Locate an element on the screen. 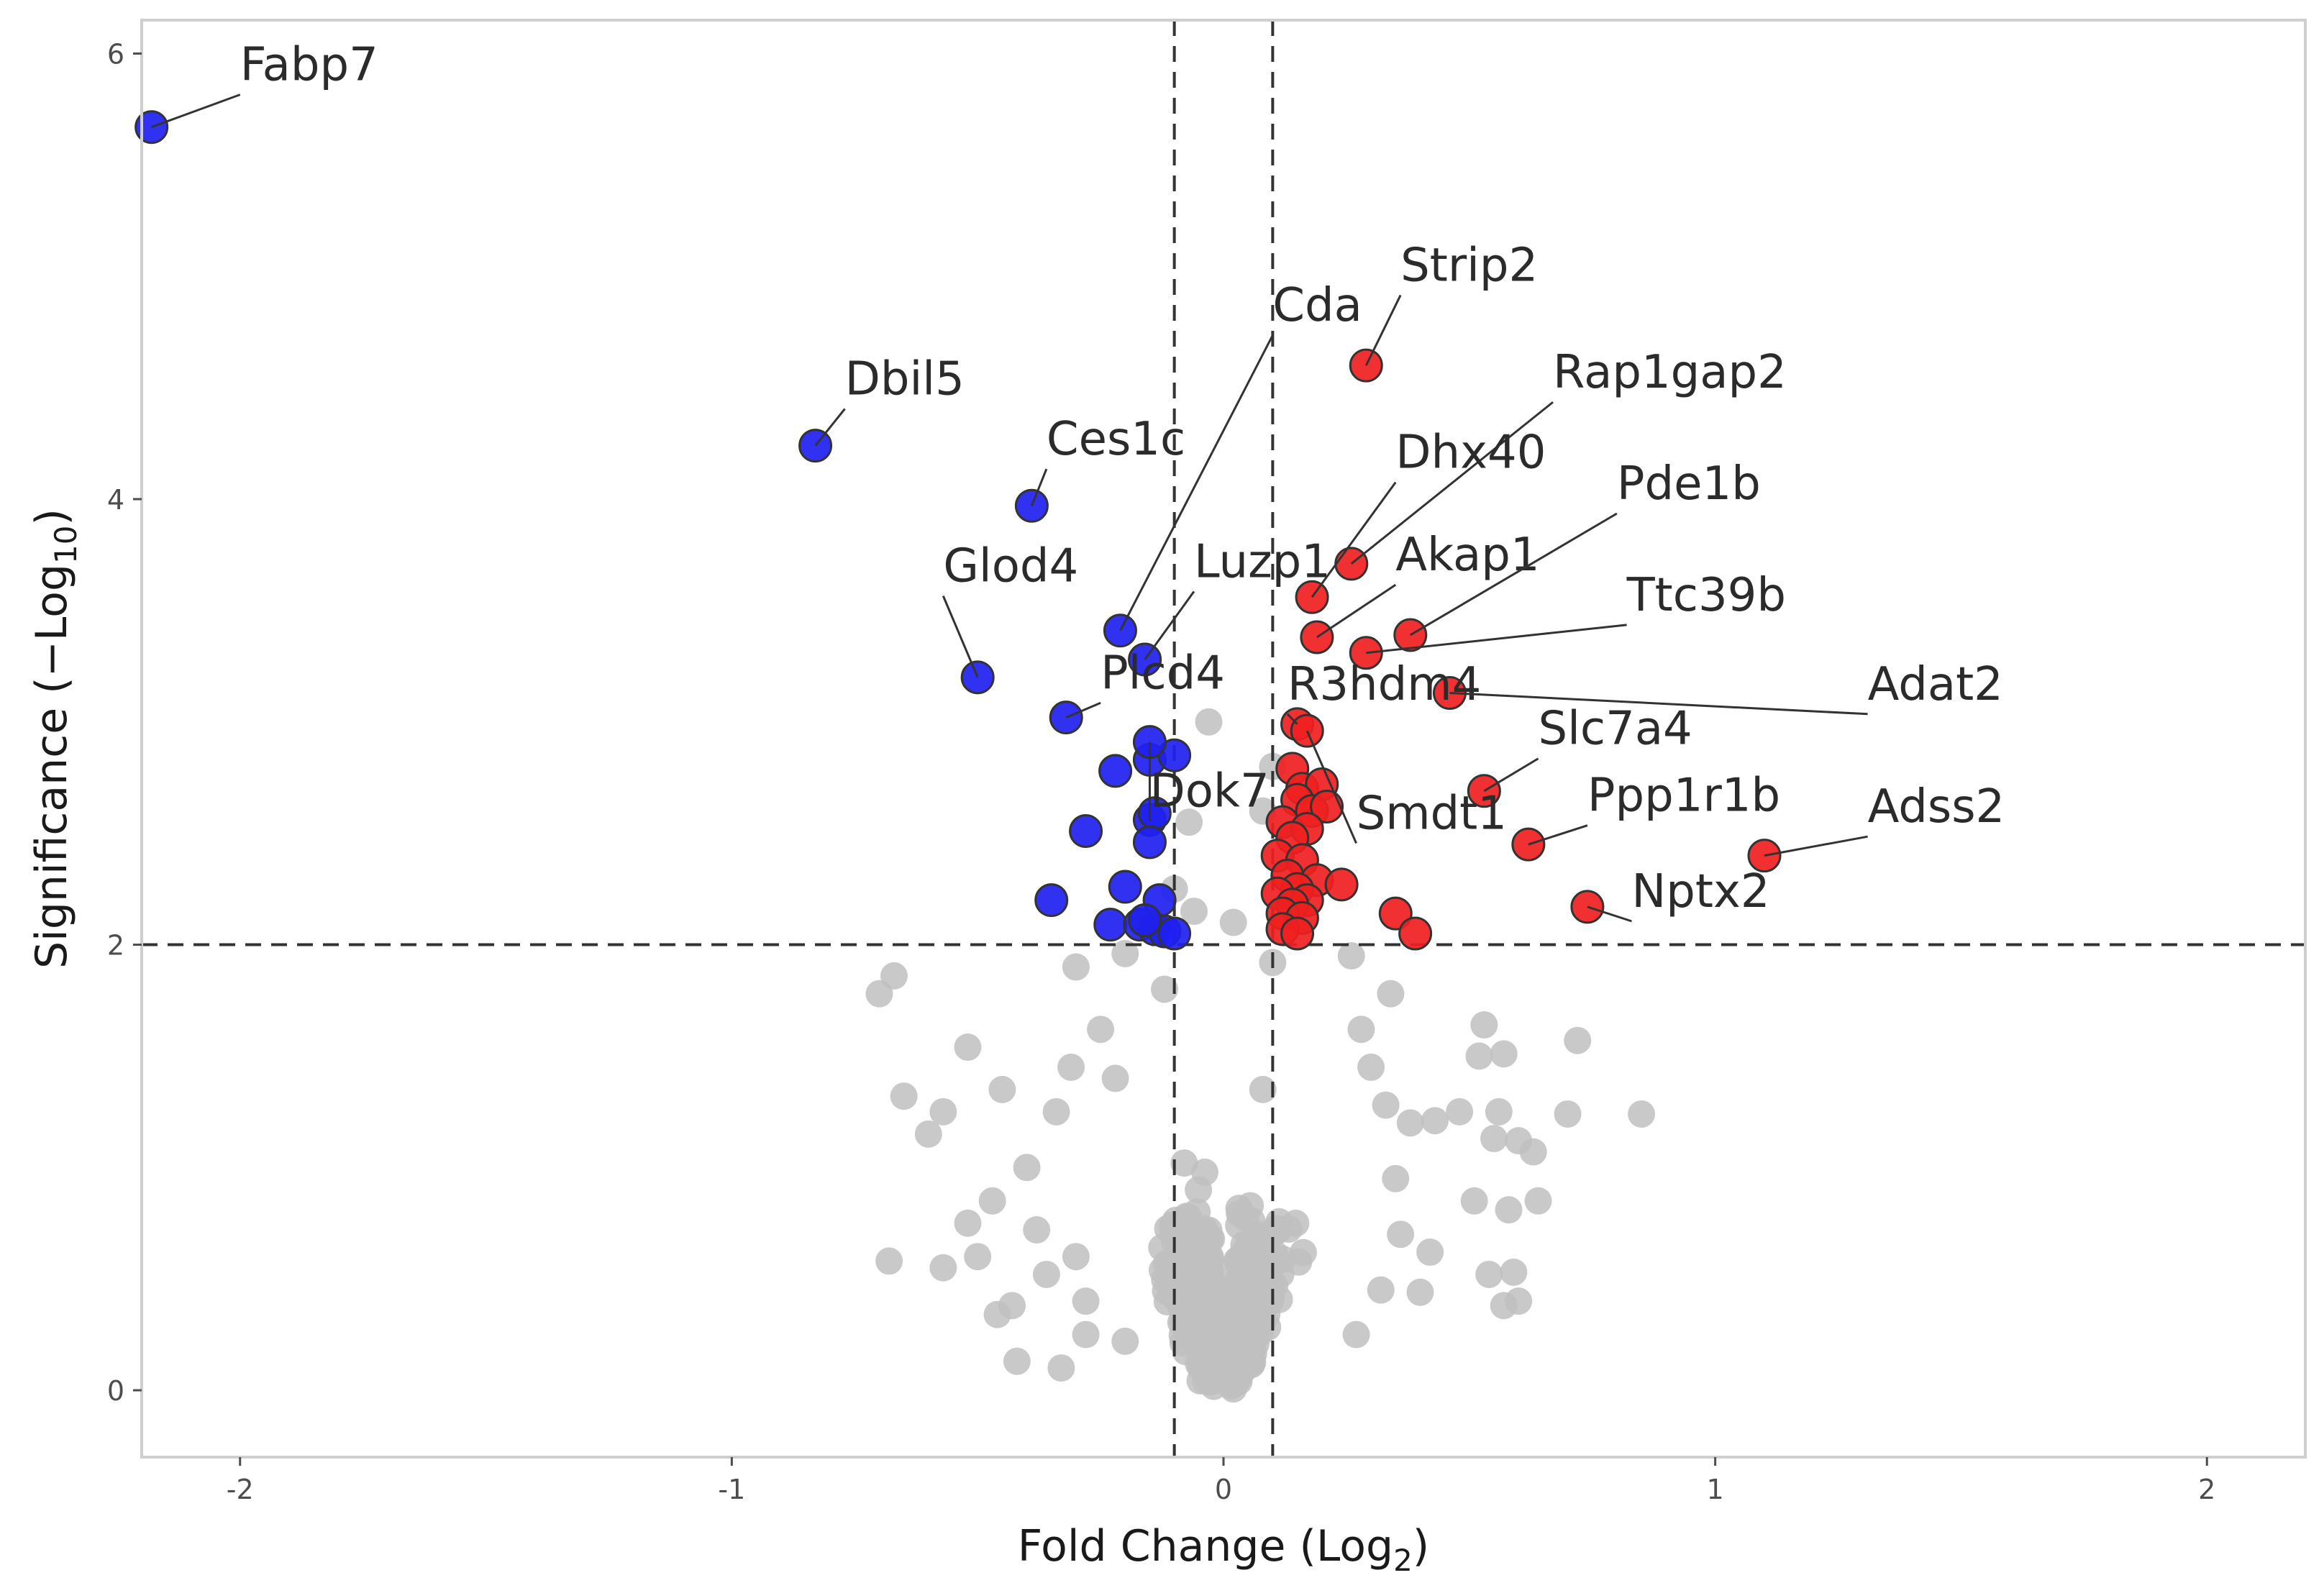 The image size is (2324, 1588). gene-label-fabp7: Fabp7 is located at coordinates (309, 65).